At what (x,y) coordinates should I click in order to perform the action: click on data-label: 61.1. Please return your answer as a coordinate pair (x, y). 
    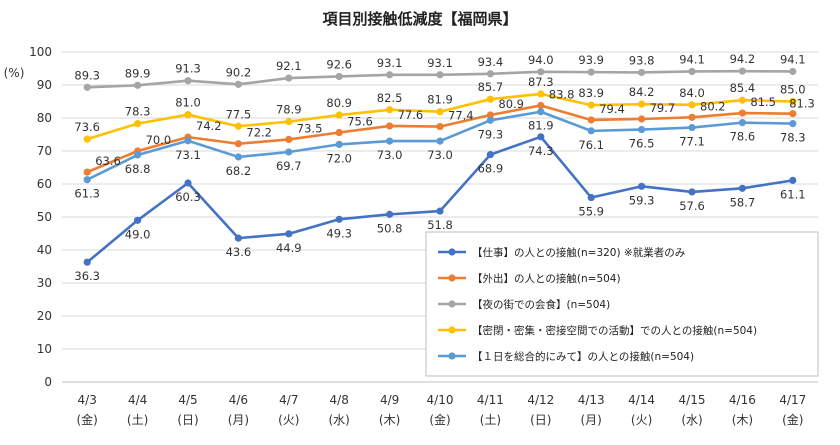
    Looking at the image, I should click on (793, 194).